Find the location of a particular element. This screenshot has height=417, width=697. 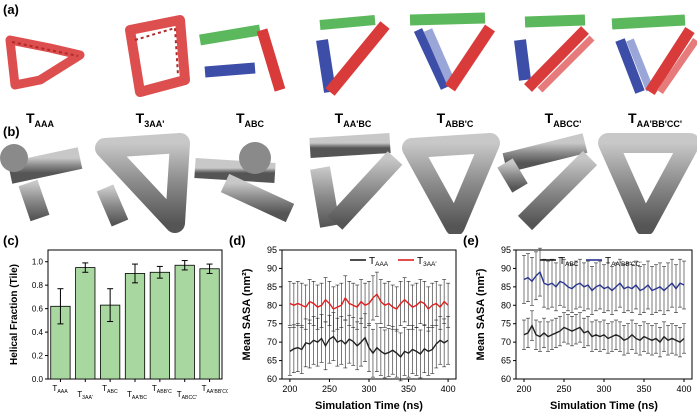

structure-label-tabcc: TABCC' is located at coordinates (563, 119).